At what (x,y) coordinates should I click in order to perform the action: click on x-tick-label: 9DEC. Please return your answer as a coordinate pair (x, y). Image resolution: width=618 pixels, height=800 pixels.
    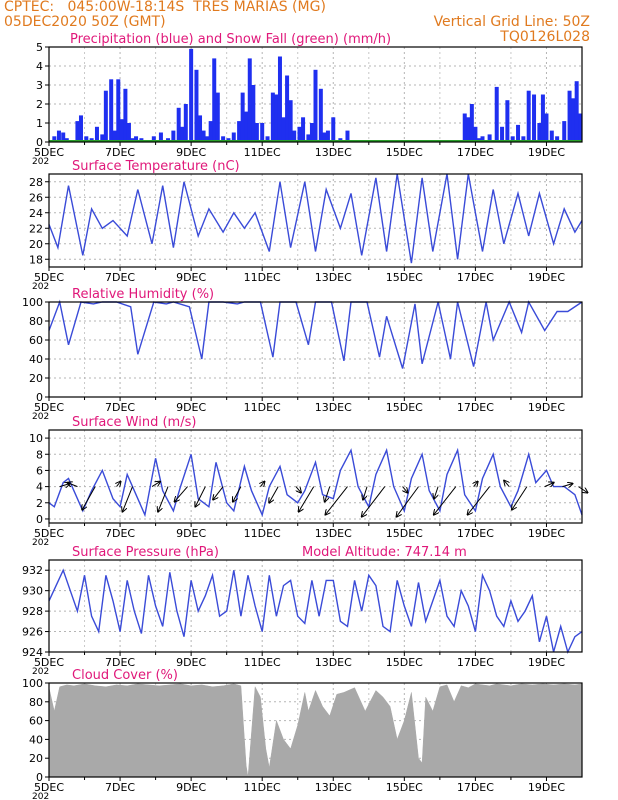
    Looking at the image, I should click on (191, 662).